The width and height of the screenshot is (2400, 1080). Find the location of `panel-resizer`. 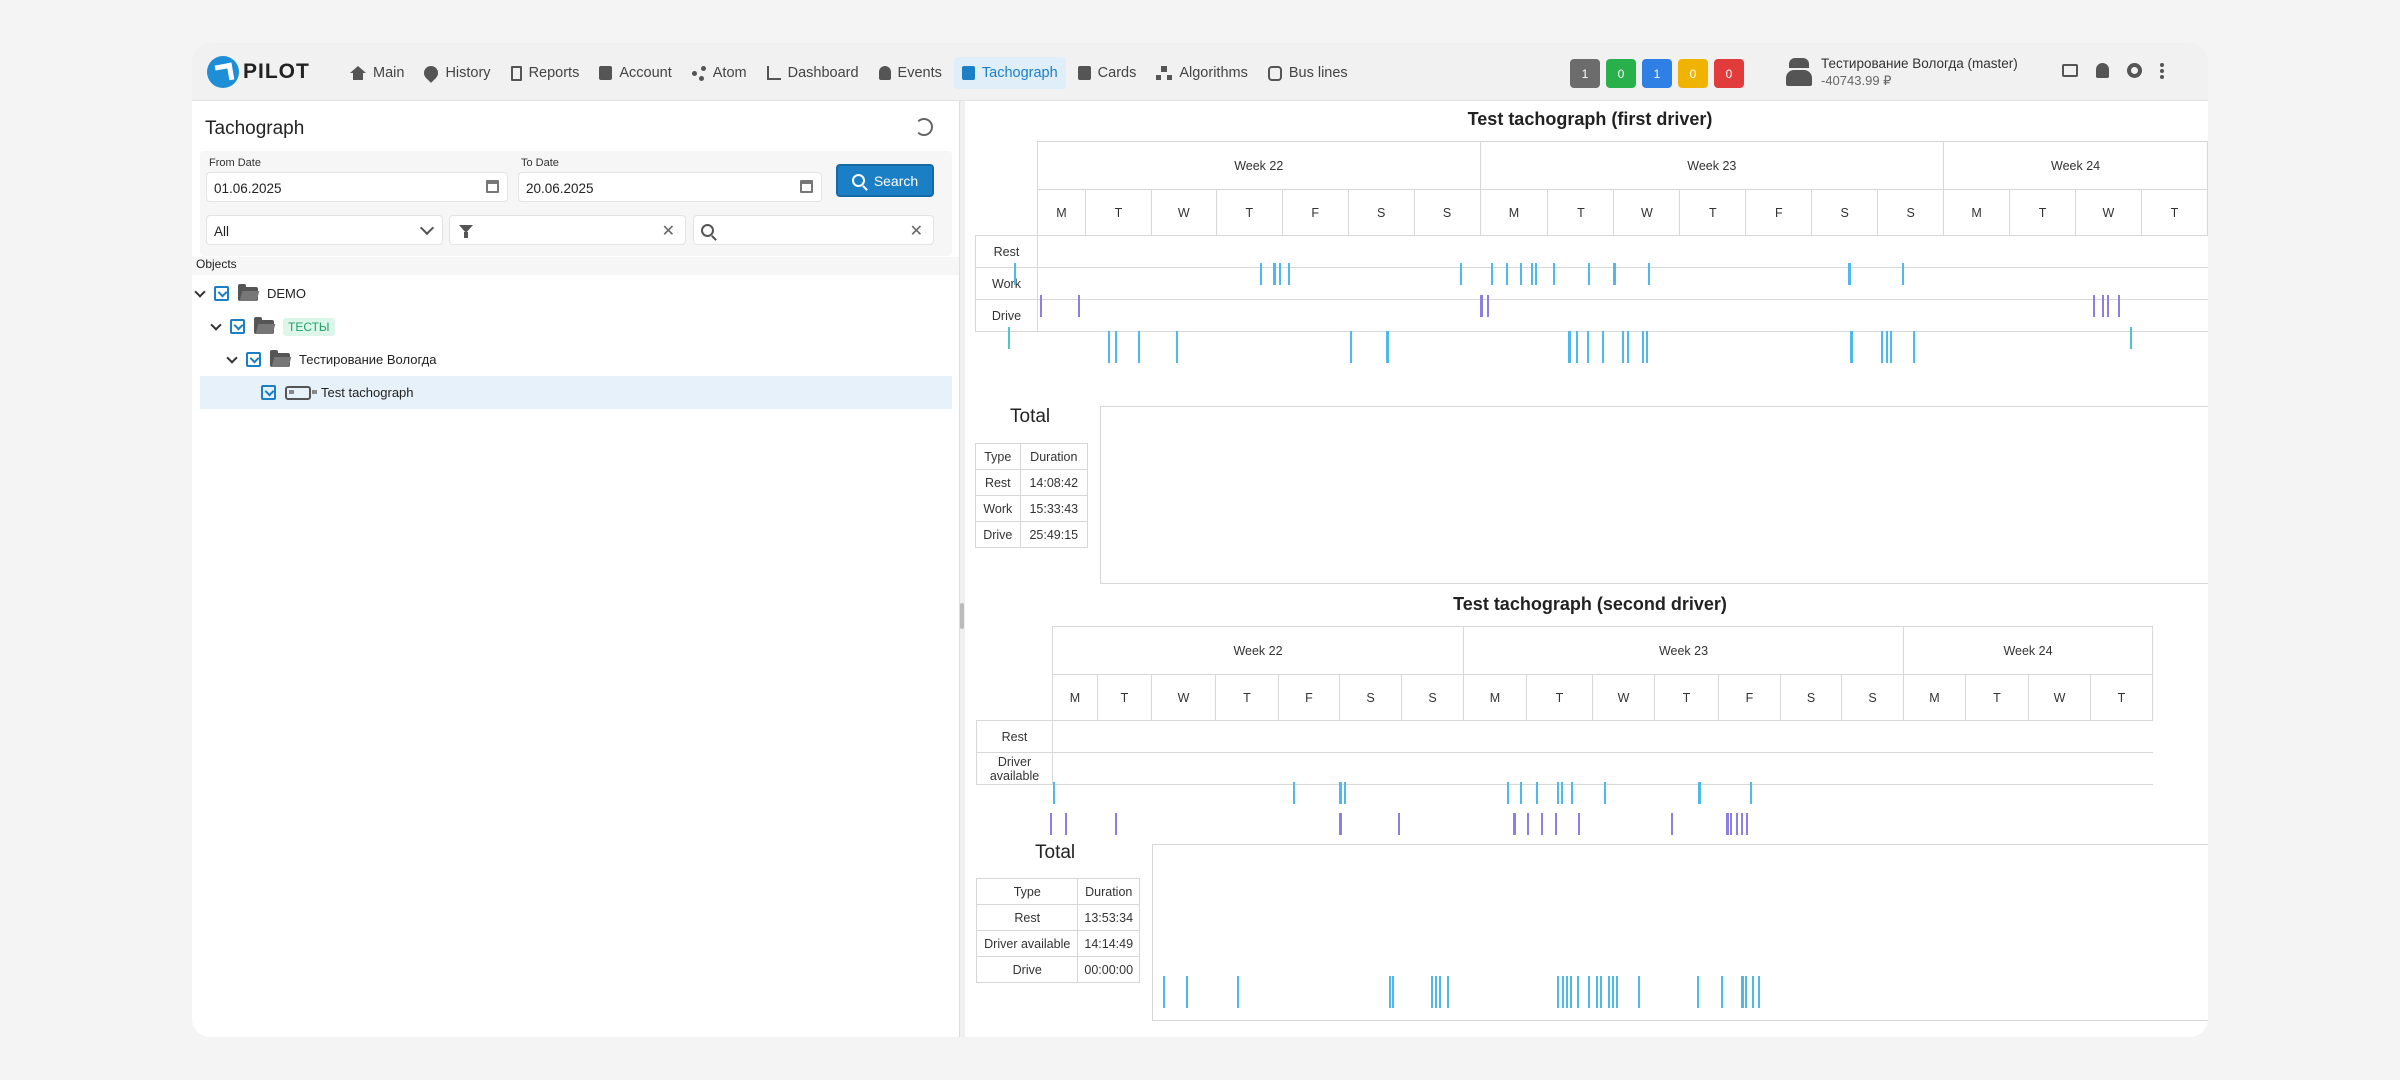

panel-resizer is located at coordinates (962, 569).